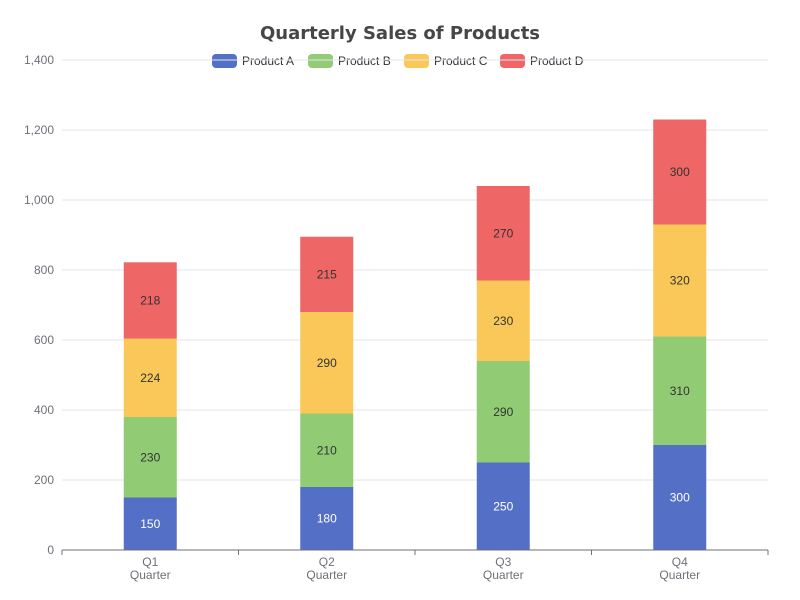  I want to click on bar-value-label: 250, so click(503, 506).